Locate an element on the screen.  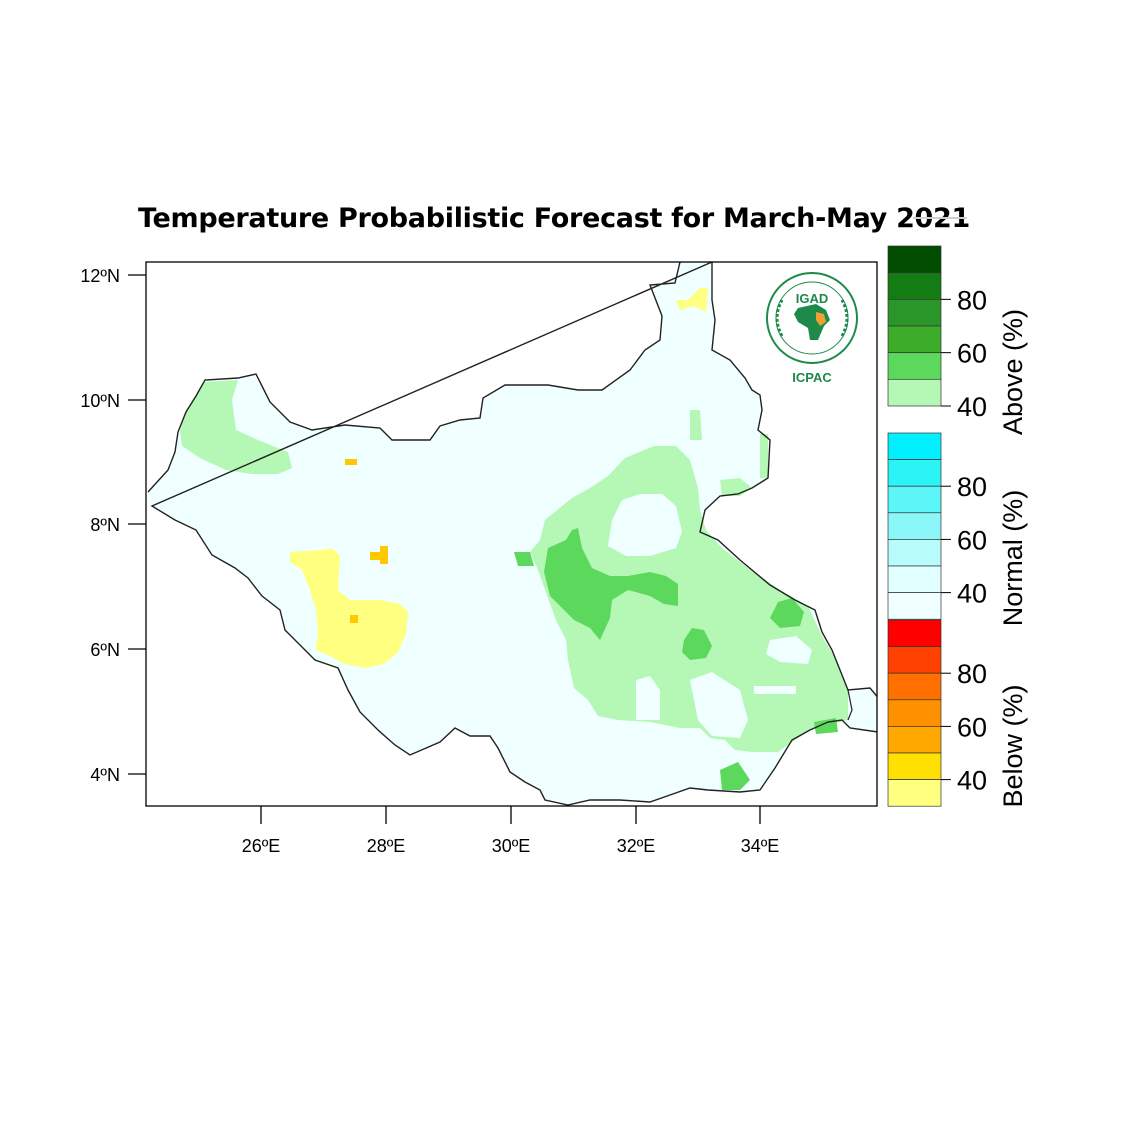
normal-holes is located at coordinates (710, 616).